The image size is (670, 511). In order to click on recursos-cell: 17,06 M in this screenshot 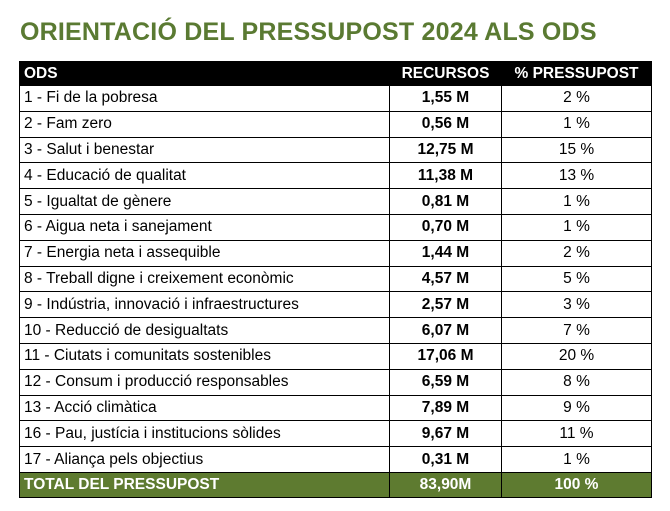, I will do `click(445, 356)`.